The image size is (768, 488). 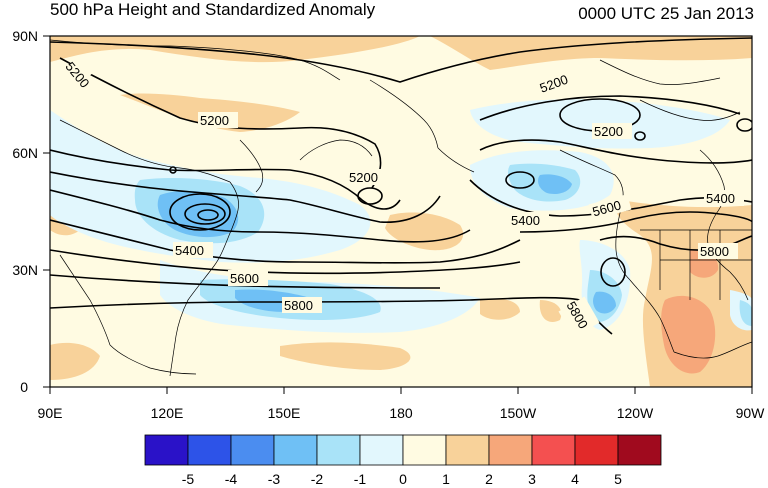 I want to click on colorbar-labels: -5 -4 -3 -2 -1 0 1 2 3 4 5, so click(x=402, y=479).